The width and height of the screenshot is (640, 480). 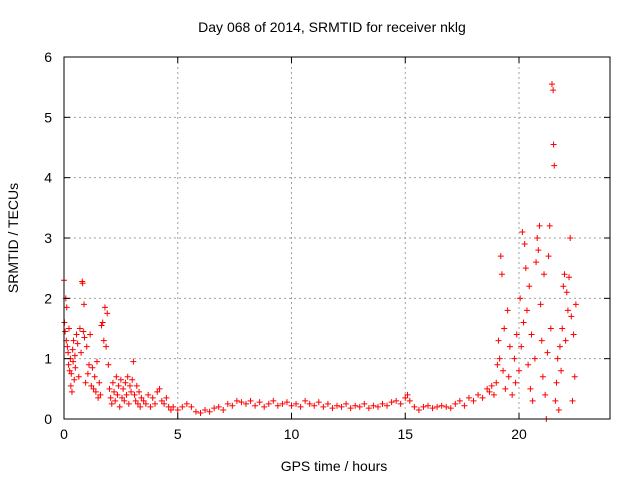 What do you see at coordinates (48, 359) in the screenshot?
I see `y-tick-label: 1` at bounding box center [48, 359].